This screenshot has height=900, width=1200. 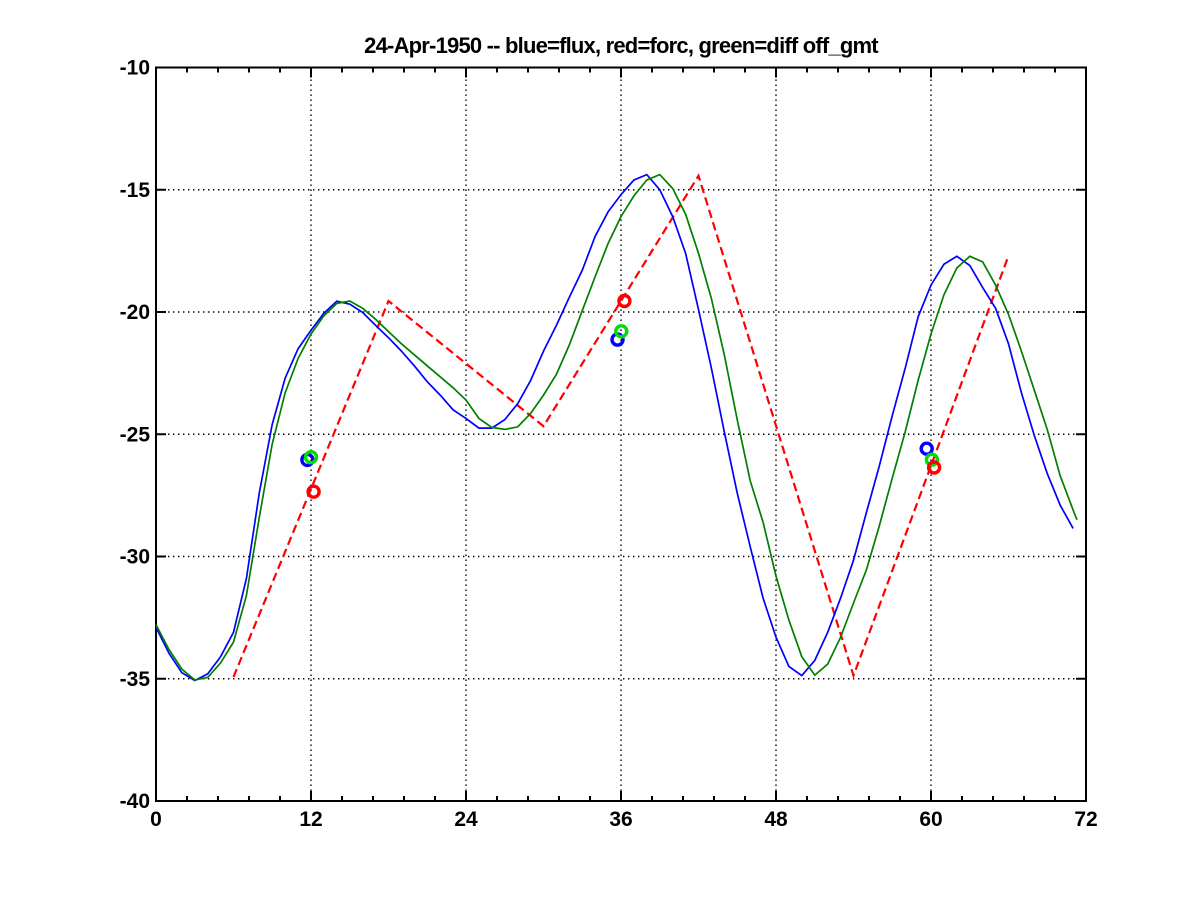 I want to click on svg-text: -20, so click(x=135, y=312).